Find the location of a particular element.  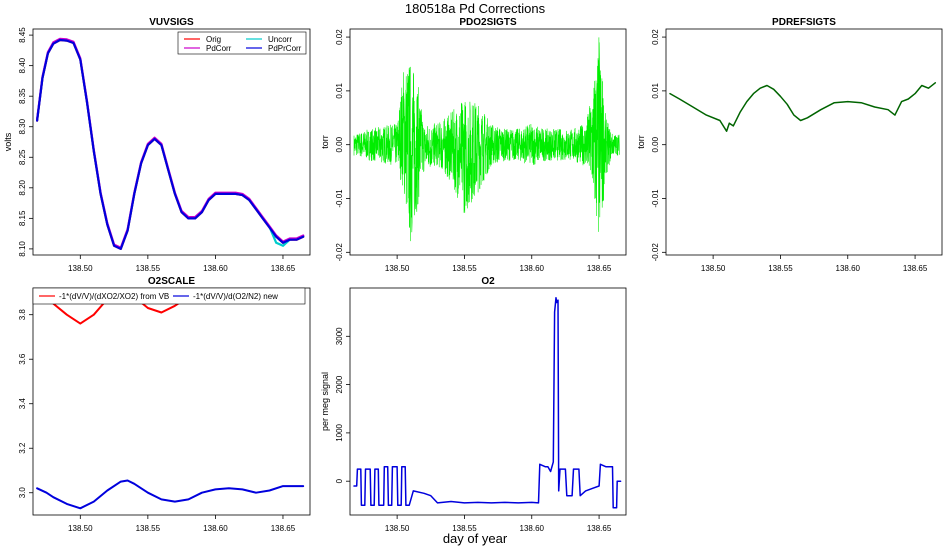

y-tick-label: 3.0 is located at coordinates (22, 493).